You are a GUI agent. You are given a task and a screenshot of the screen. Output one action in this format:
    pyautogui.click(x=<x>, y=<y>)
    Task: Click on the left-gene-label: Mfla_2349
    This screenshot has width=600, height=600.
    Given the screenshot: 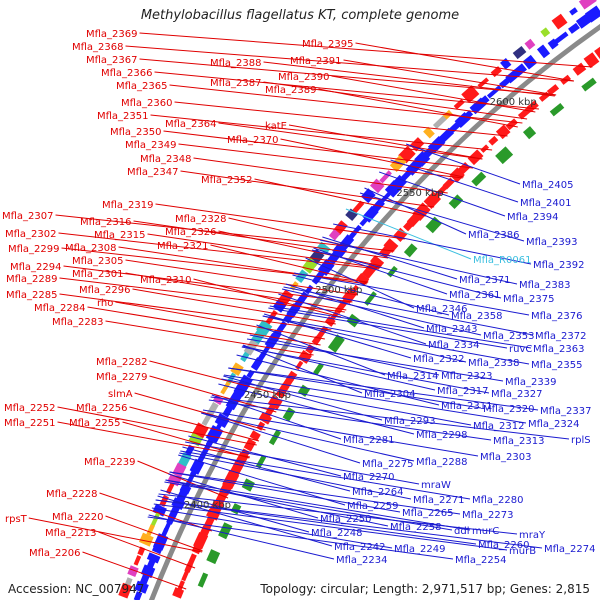 What is the action you would take?
    pyautogui.click(x=151, y=145)
    